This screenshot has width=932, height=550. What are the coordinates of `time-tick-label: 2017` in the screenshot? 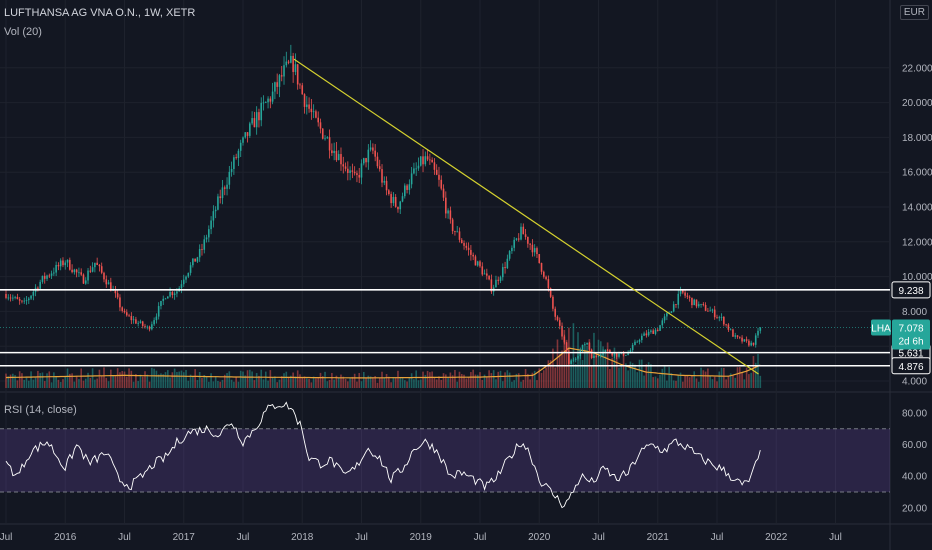 It's located at (184, 537).